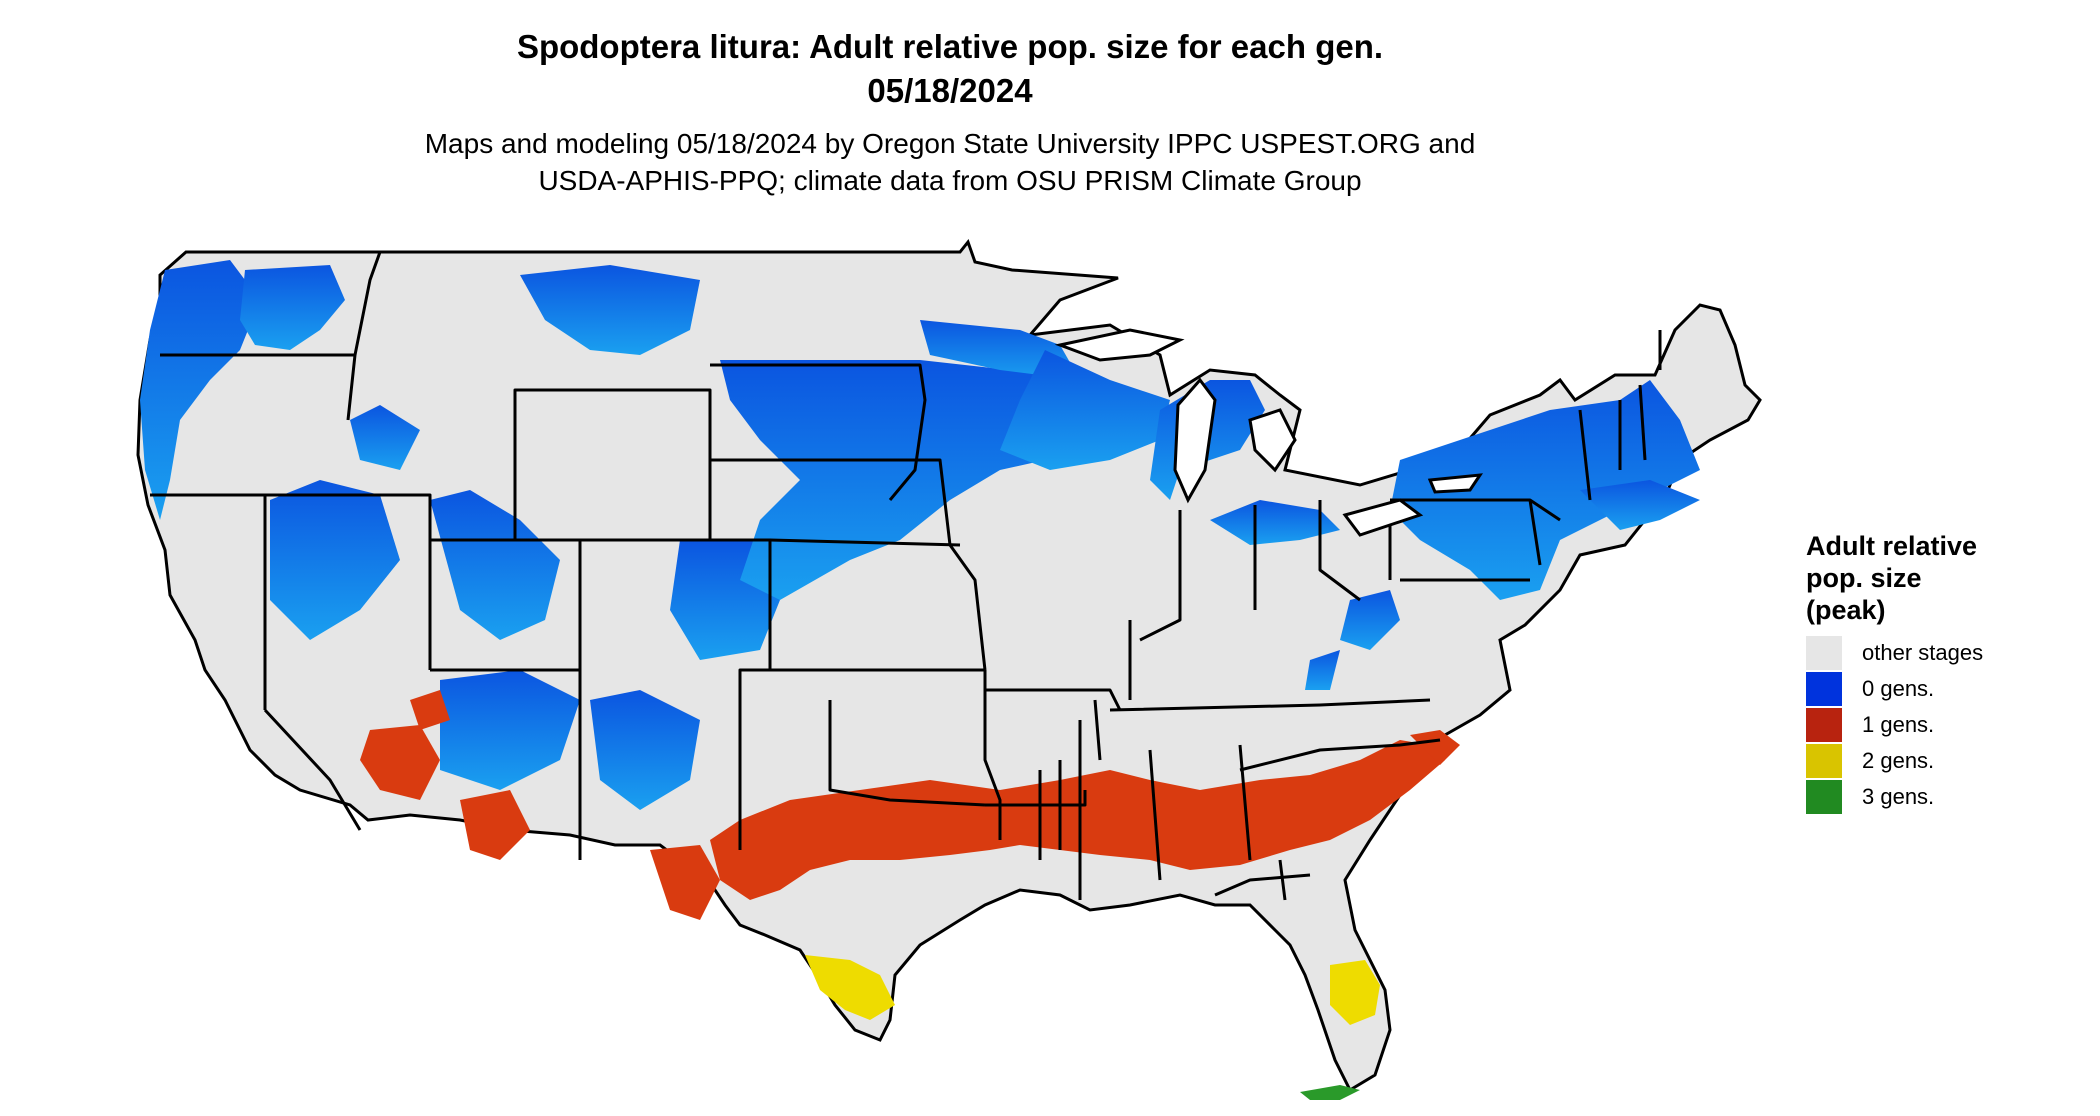  Describe the element at coordinates (1846, 610) in the screenshot. I see `legend-title-line3: (peak)` at that location.